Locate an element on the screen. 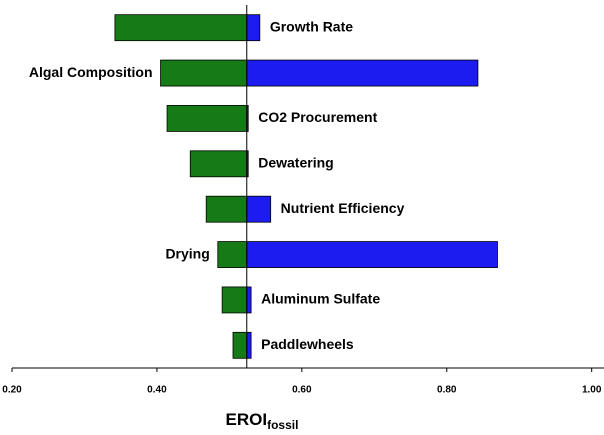  category-label: Paddlewheels is located at coordinates (307, 344).